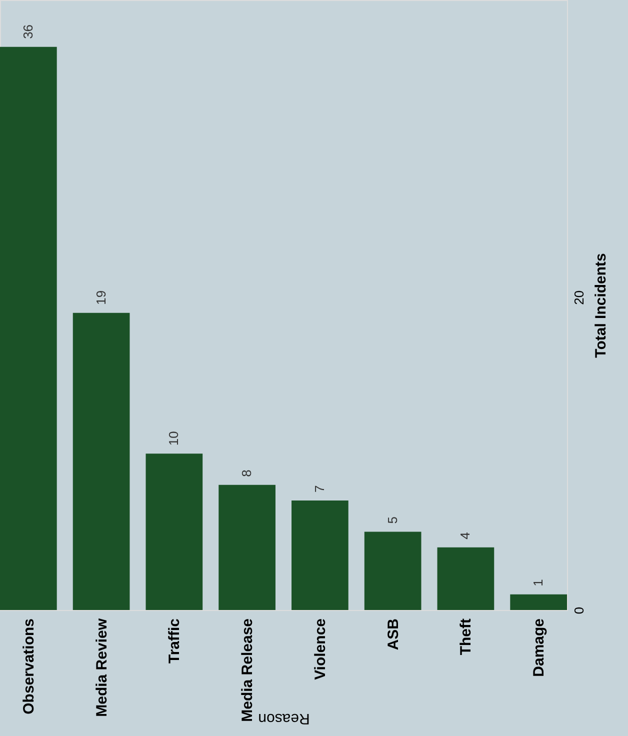 The image size is (628, 736). What do you see at coordinates (101, 667) in the screenshot?
I see `x-tick-label: Media Review` at bounding box center [101, 667].